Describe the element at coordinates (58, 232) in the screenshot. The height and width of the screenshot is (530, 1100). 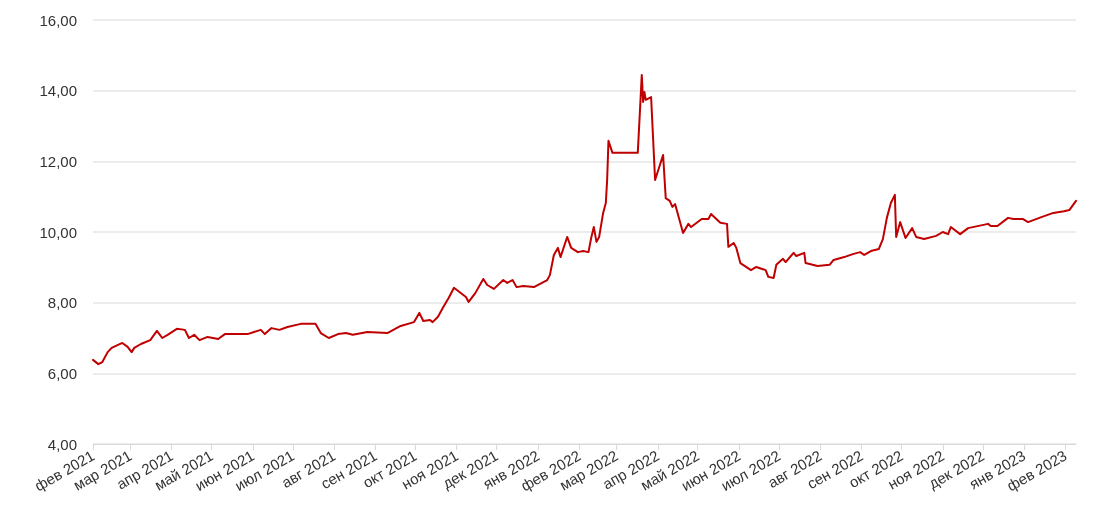
I see `y-tick-label: 10,00` at that location.